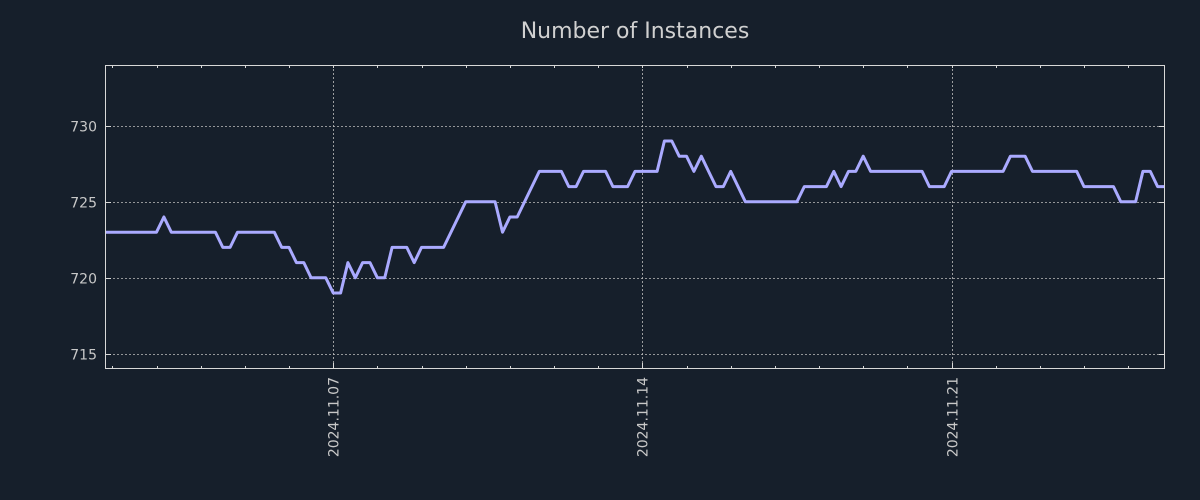 The height and width of the screenshot is (500, 1200). Describe the element at coordinates (83, 204) in the screenshot. I see `y-tick-label: 725` at that location.